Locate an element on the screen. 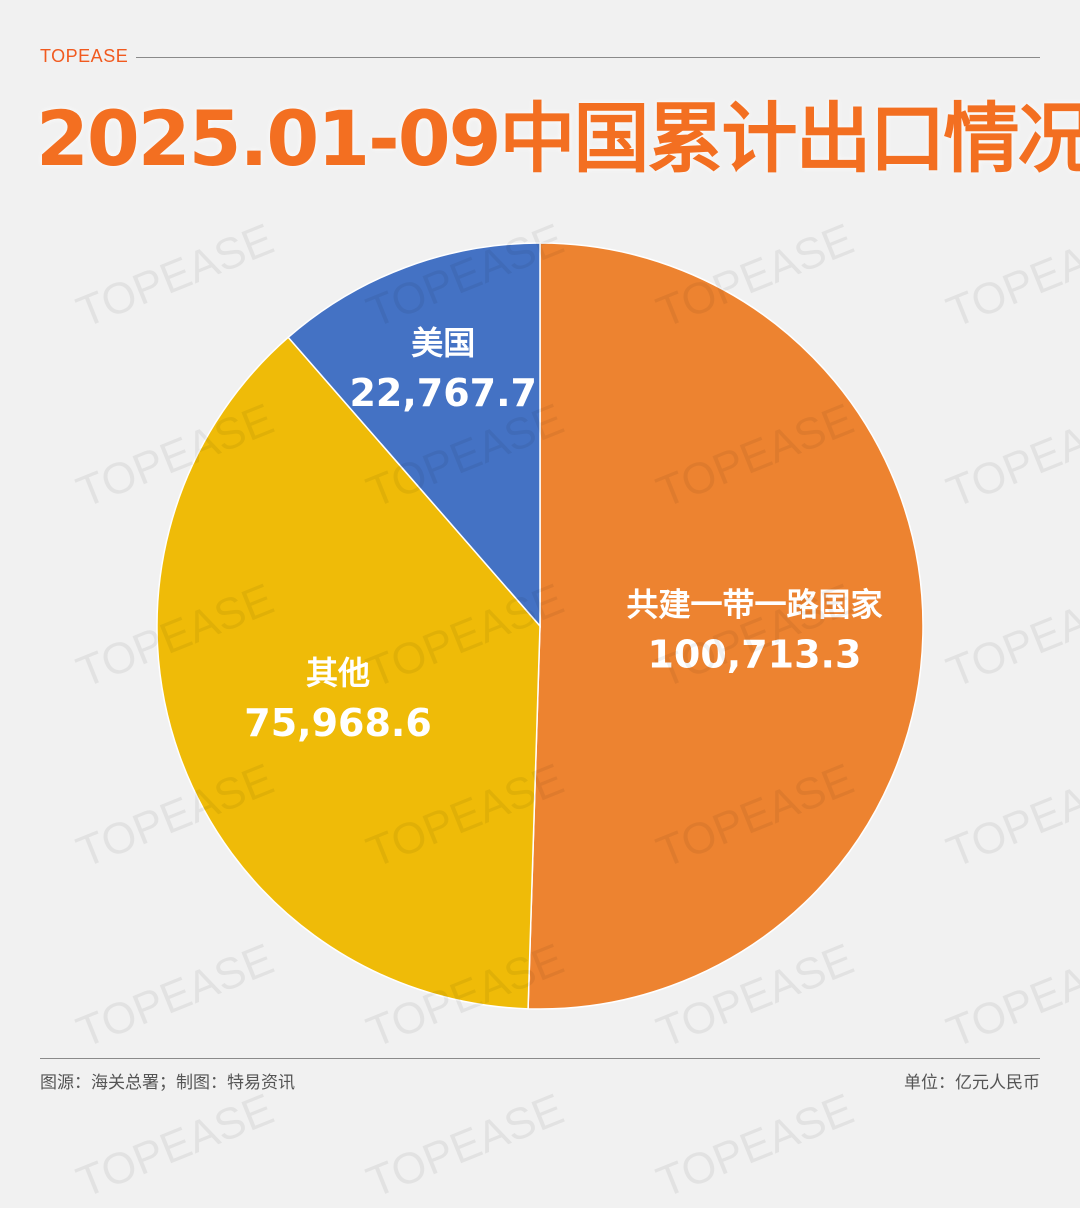 This screenshot has width=1080, height=1208. unit-note: 单位：亿元人民币 is located at coordinates (972, 1083).